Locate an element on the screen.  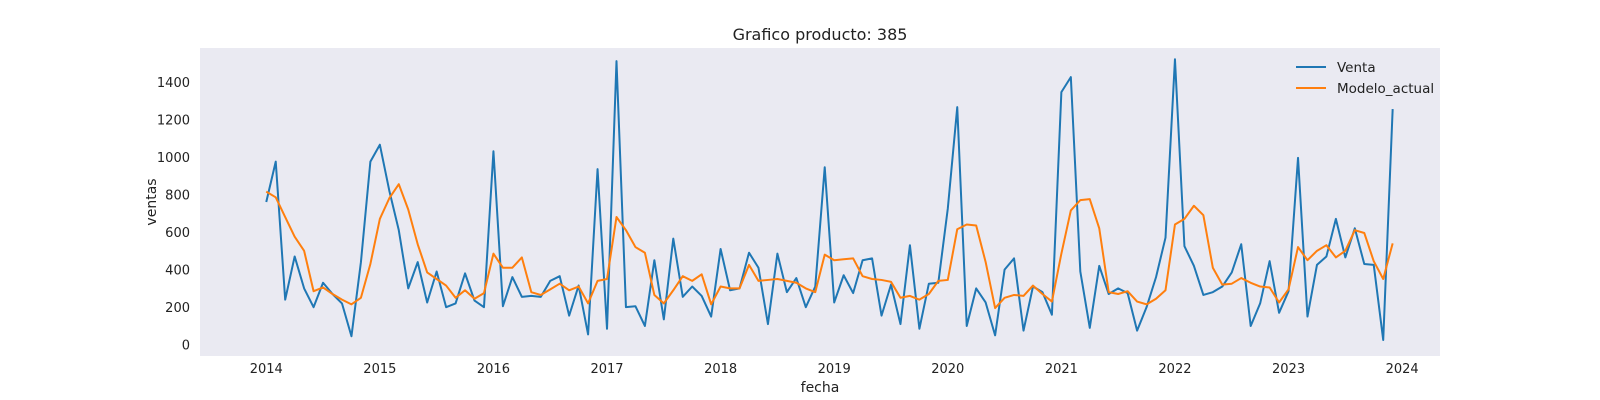
y-tick-label: 1000 is located at coordinates (173, 158).